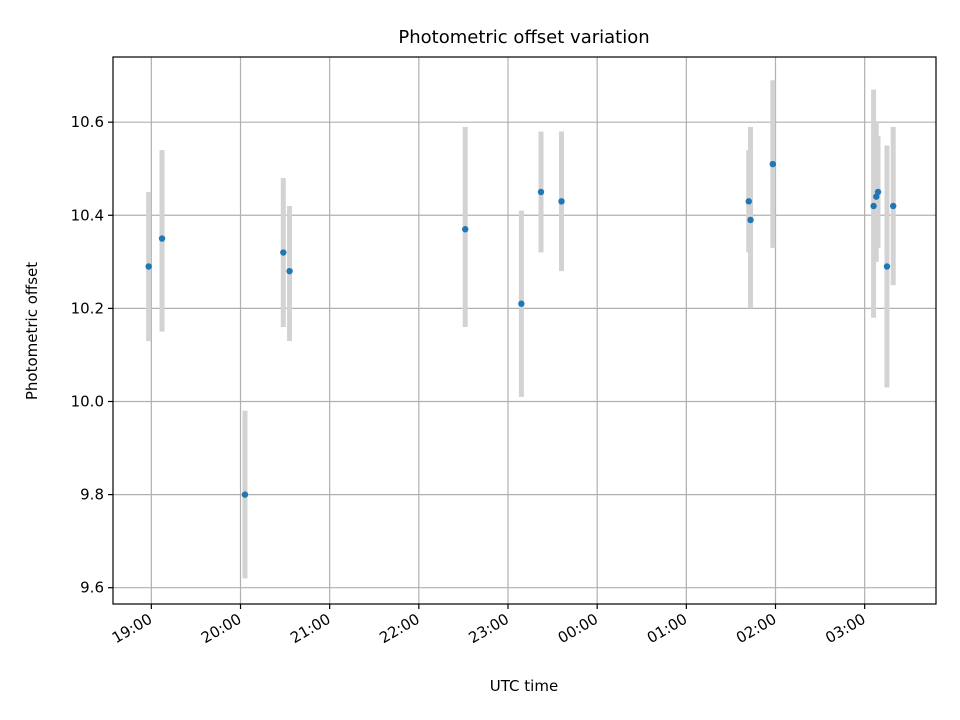 This screenshot has height=720, width=960. Describe the element at coordinates (92, 495) in the screenshot. I see `y-tick-label: 9.8` at that location.